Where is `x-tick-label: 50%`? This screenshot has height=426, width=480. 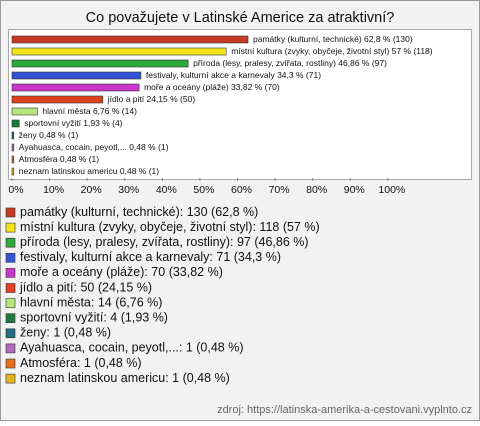 x-tick-label: 50% is located at coordinates (203, 190).